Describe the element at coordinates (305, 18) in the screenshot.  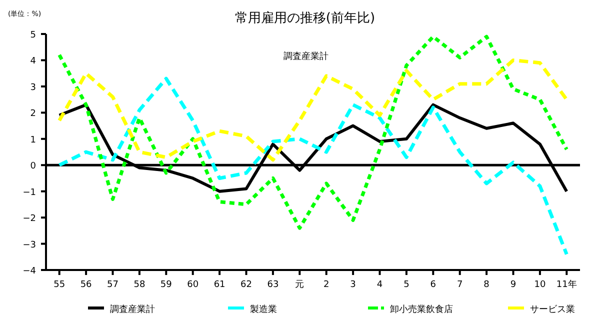
I see `chart-title: 常用雇用の推移(前年比)` at that location.